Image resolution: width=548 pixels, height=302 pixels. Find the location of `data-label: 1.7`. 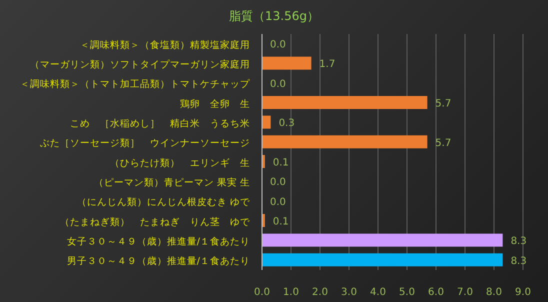

data-label: 1.7 is located at coordinates (327, 64).